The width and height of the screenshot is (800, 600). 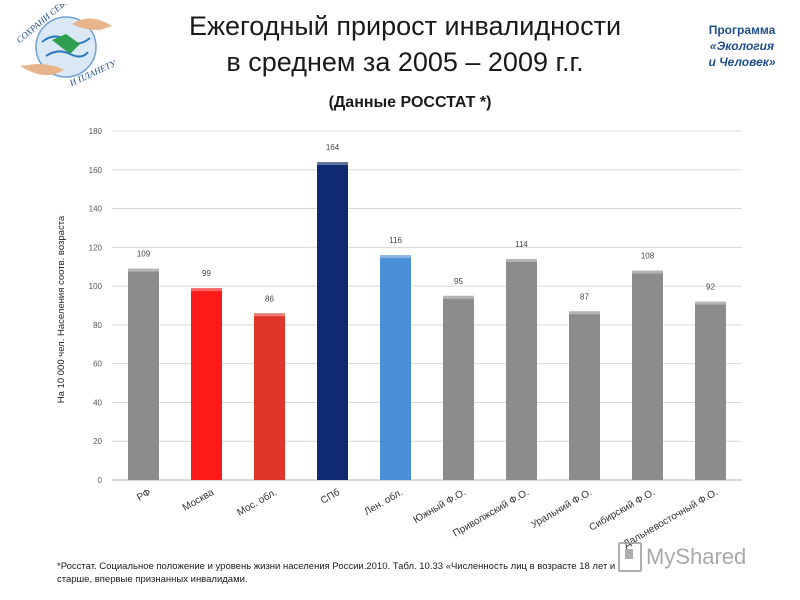 I want to click on y-tick-label: 80, so click(x=97, y=325).